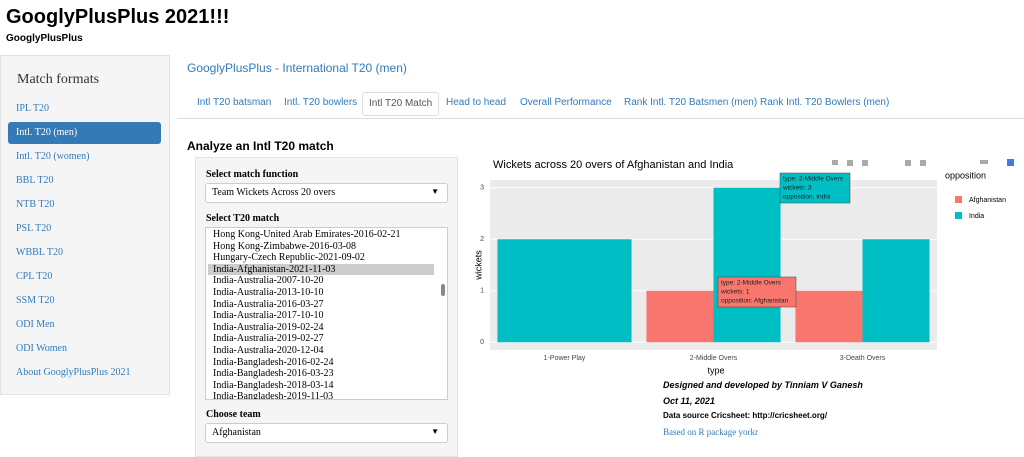 The image size is (1024, 457). Describe the element at coordinates (41, 348) in the screenshot. I see `sidebar-item: ODI Women` at that location.